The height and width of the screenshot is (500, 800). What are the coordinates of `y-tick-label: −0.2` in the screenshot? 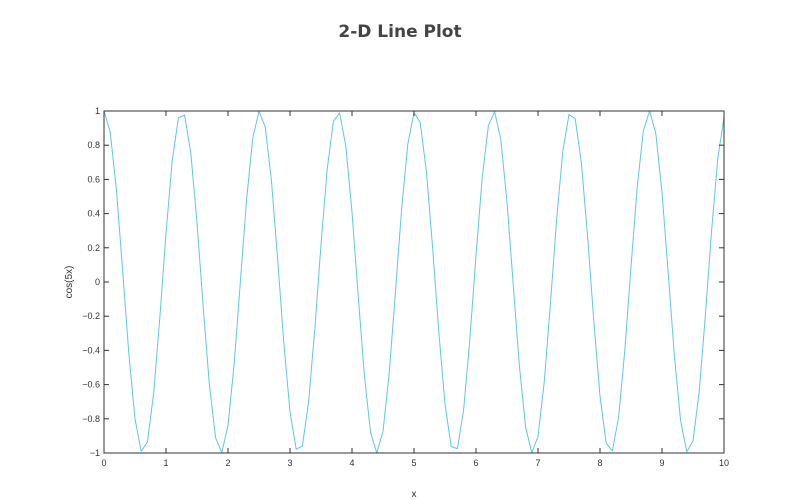 It's located at (91, 316).